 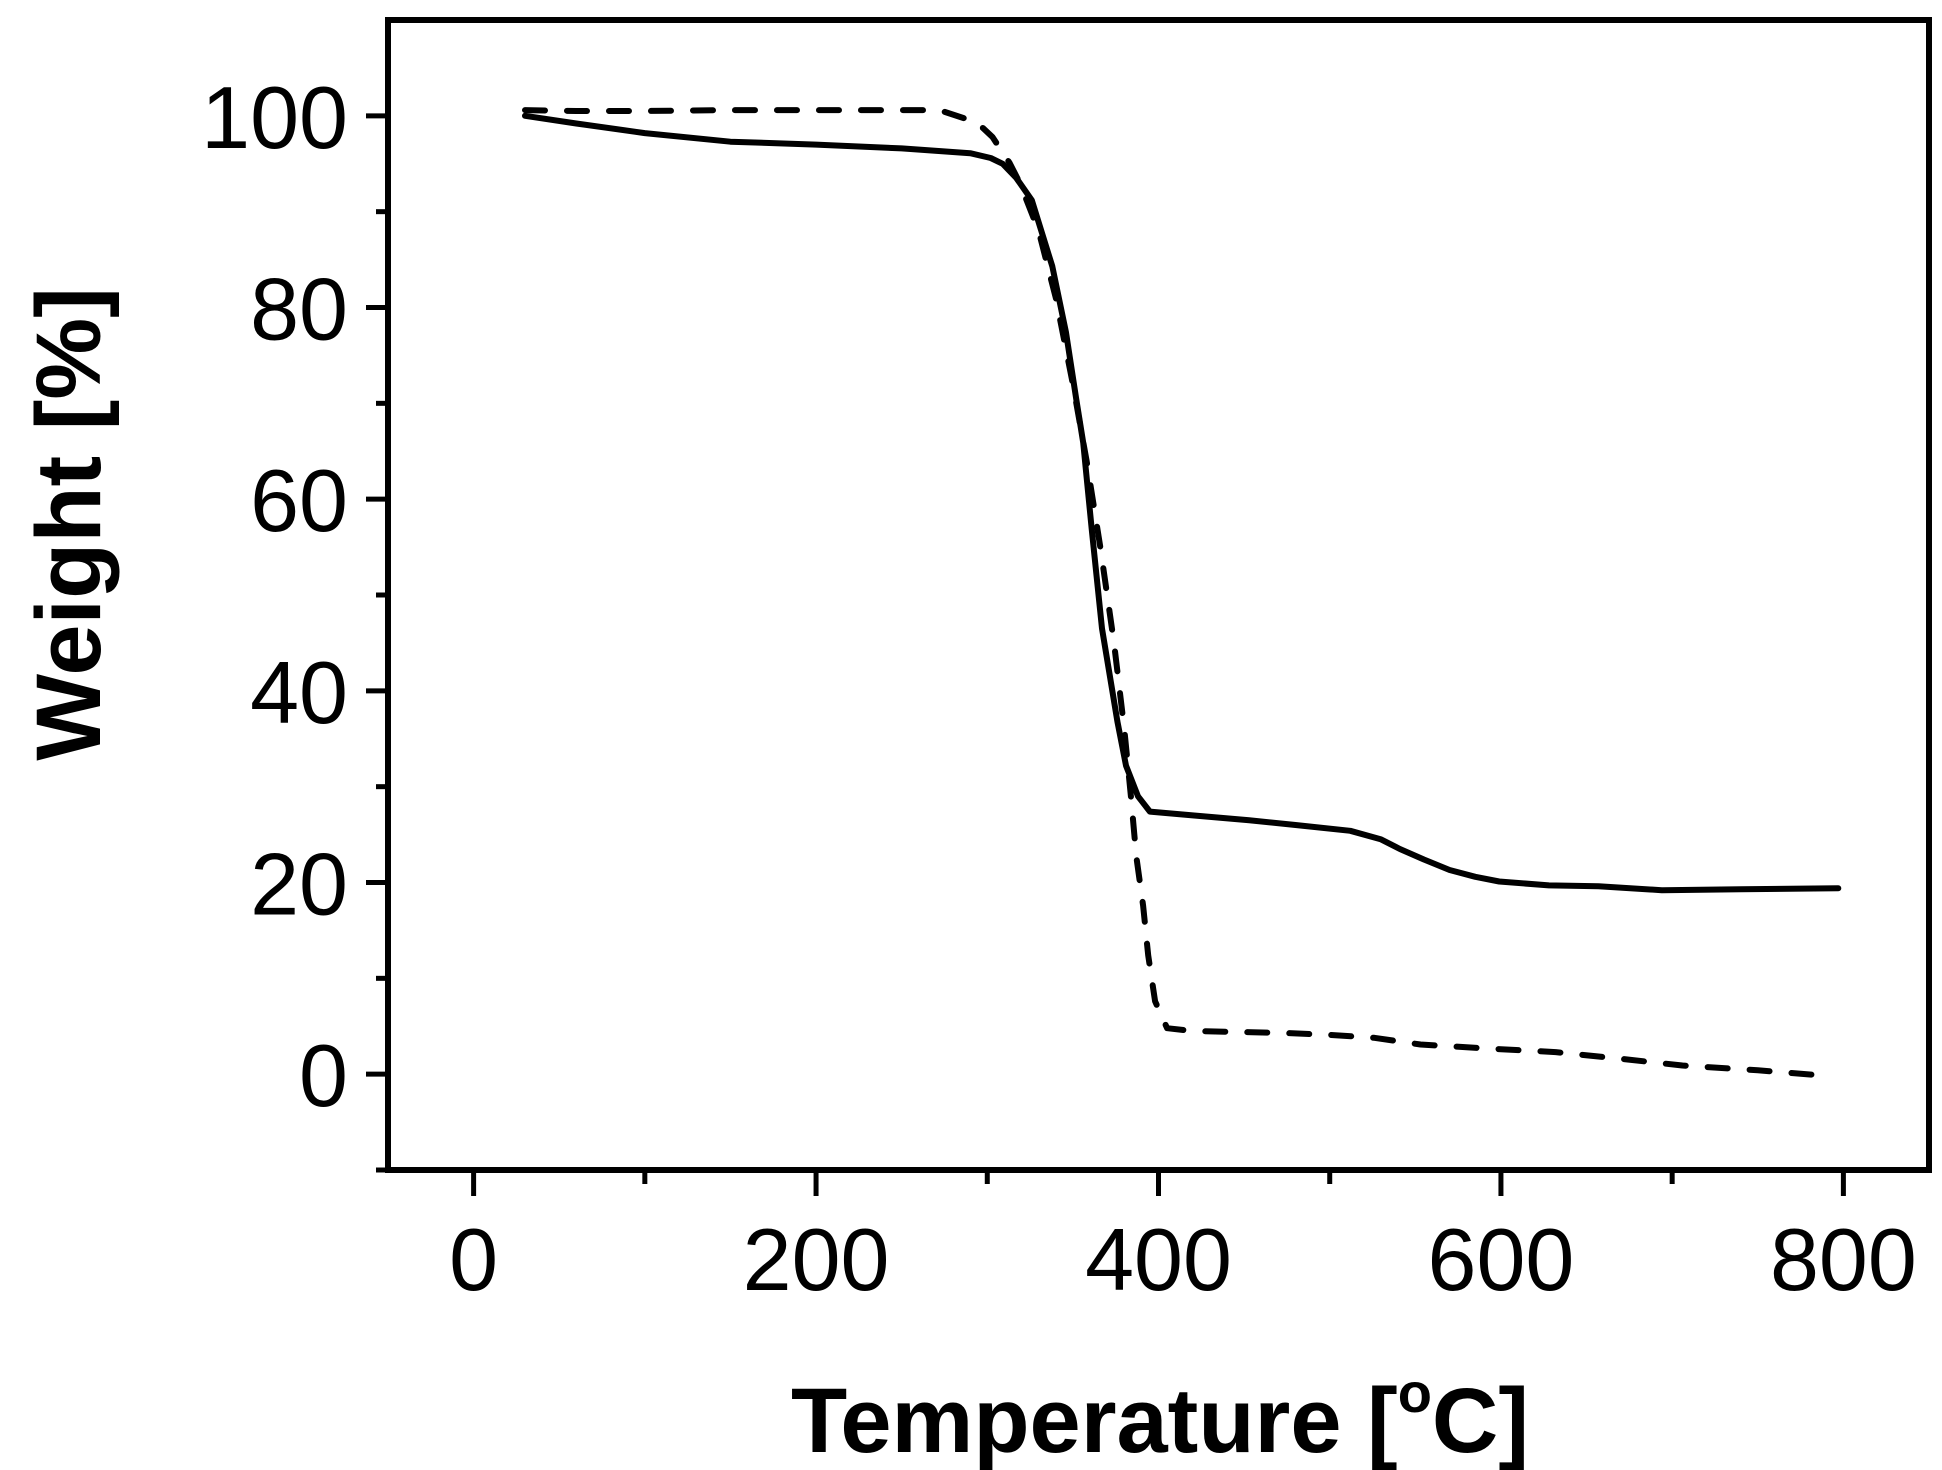 I want to click on x-tick-label: 400, so click(x=1158, y=1259).